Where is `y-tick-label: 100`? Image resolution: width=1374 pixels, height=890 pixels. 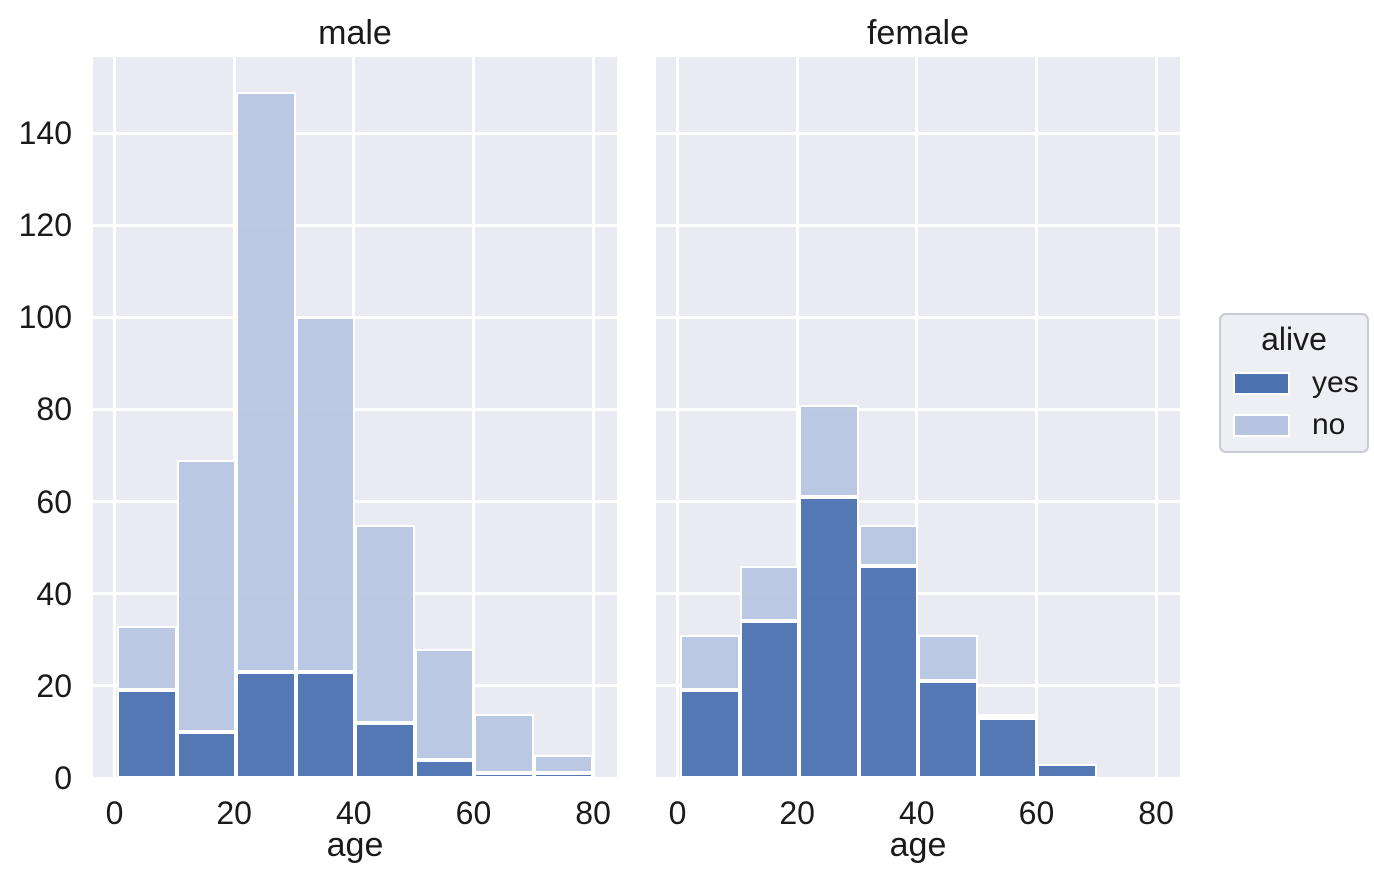
y-tick-label: 100 is located at coordinates (45, 317).